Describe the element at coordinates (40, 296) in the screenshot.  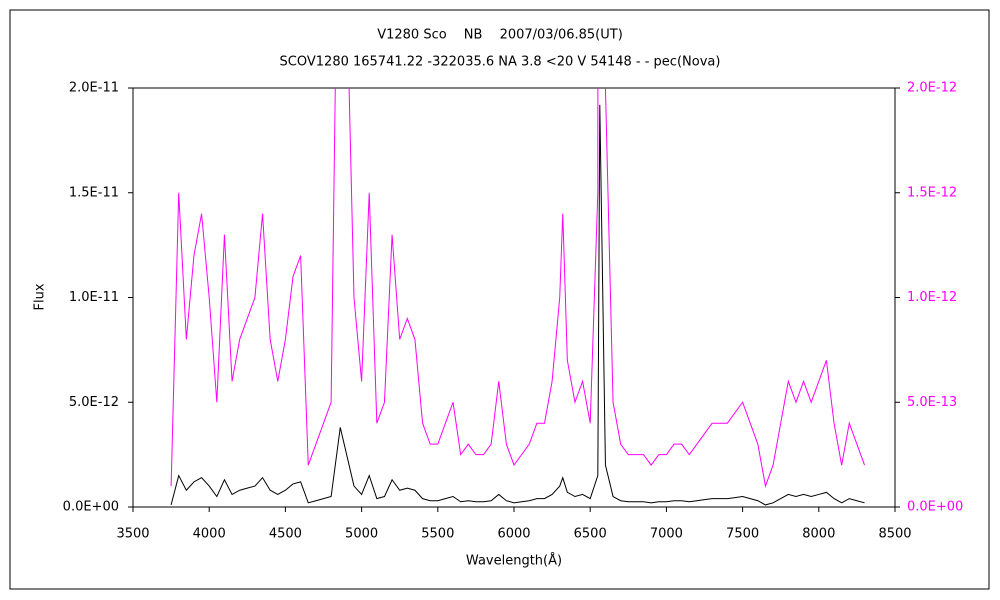
I see `y-axis-label: Flux` at that location.